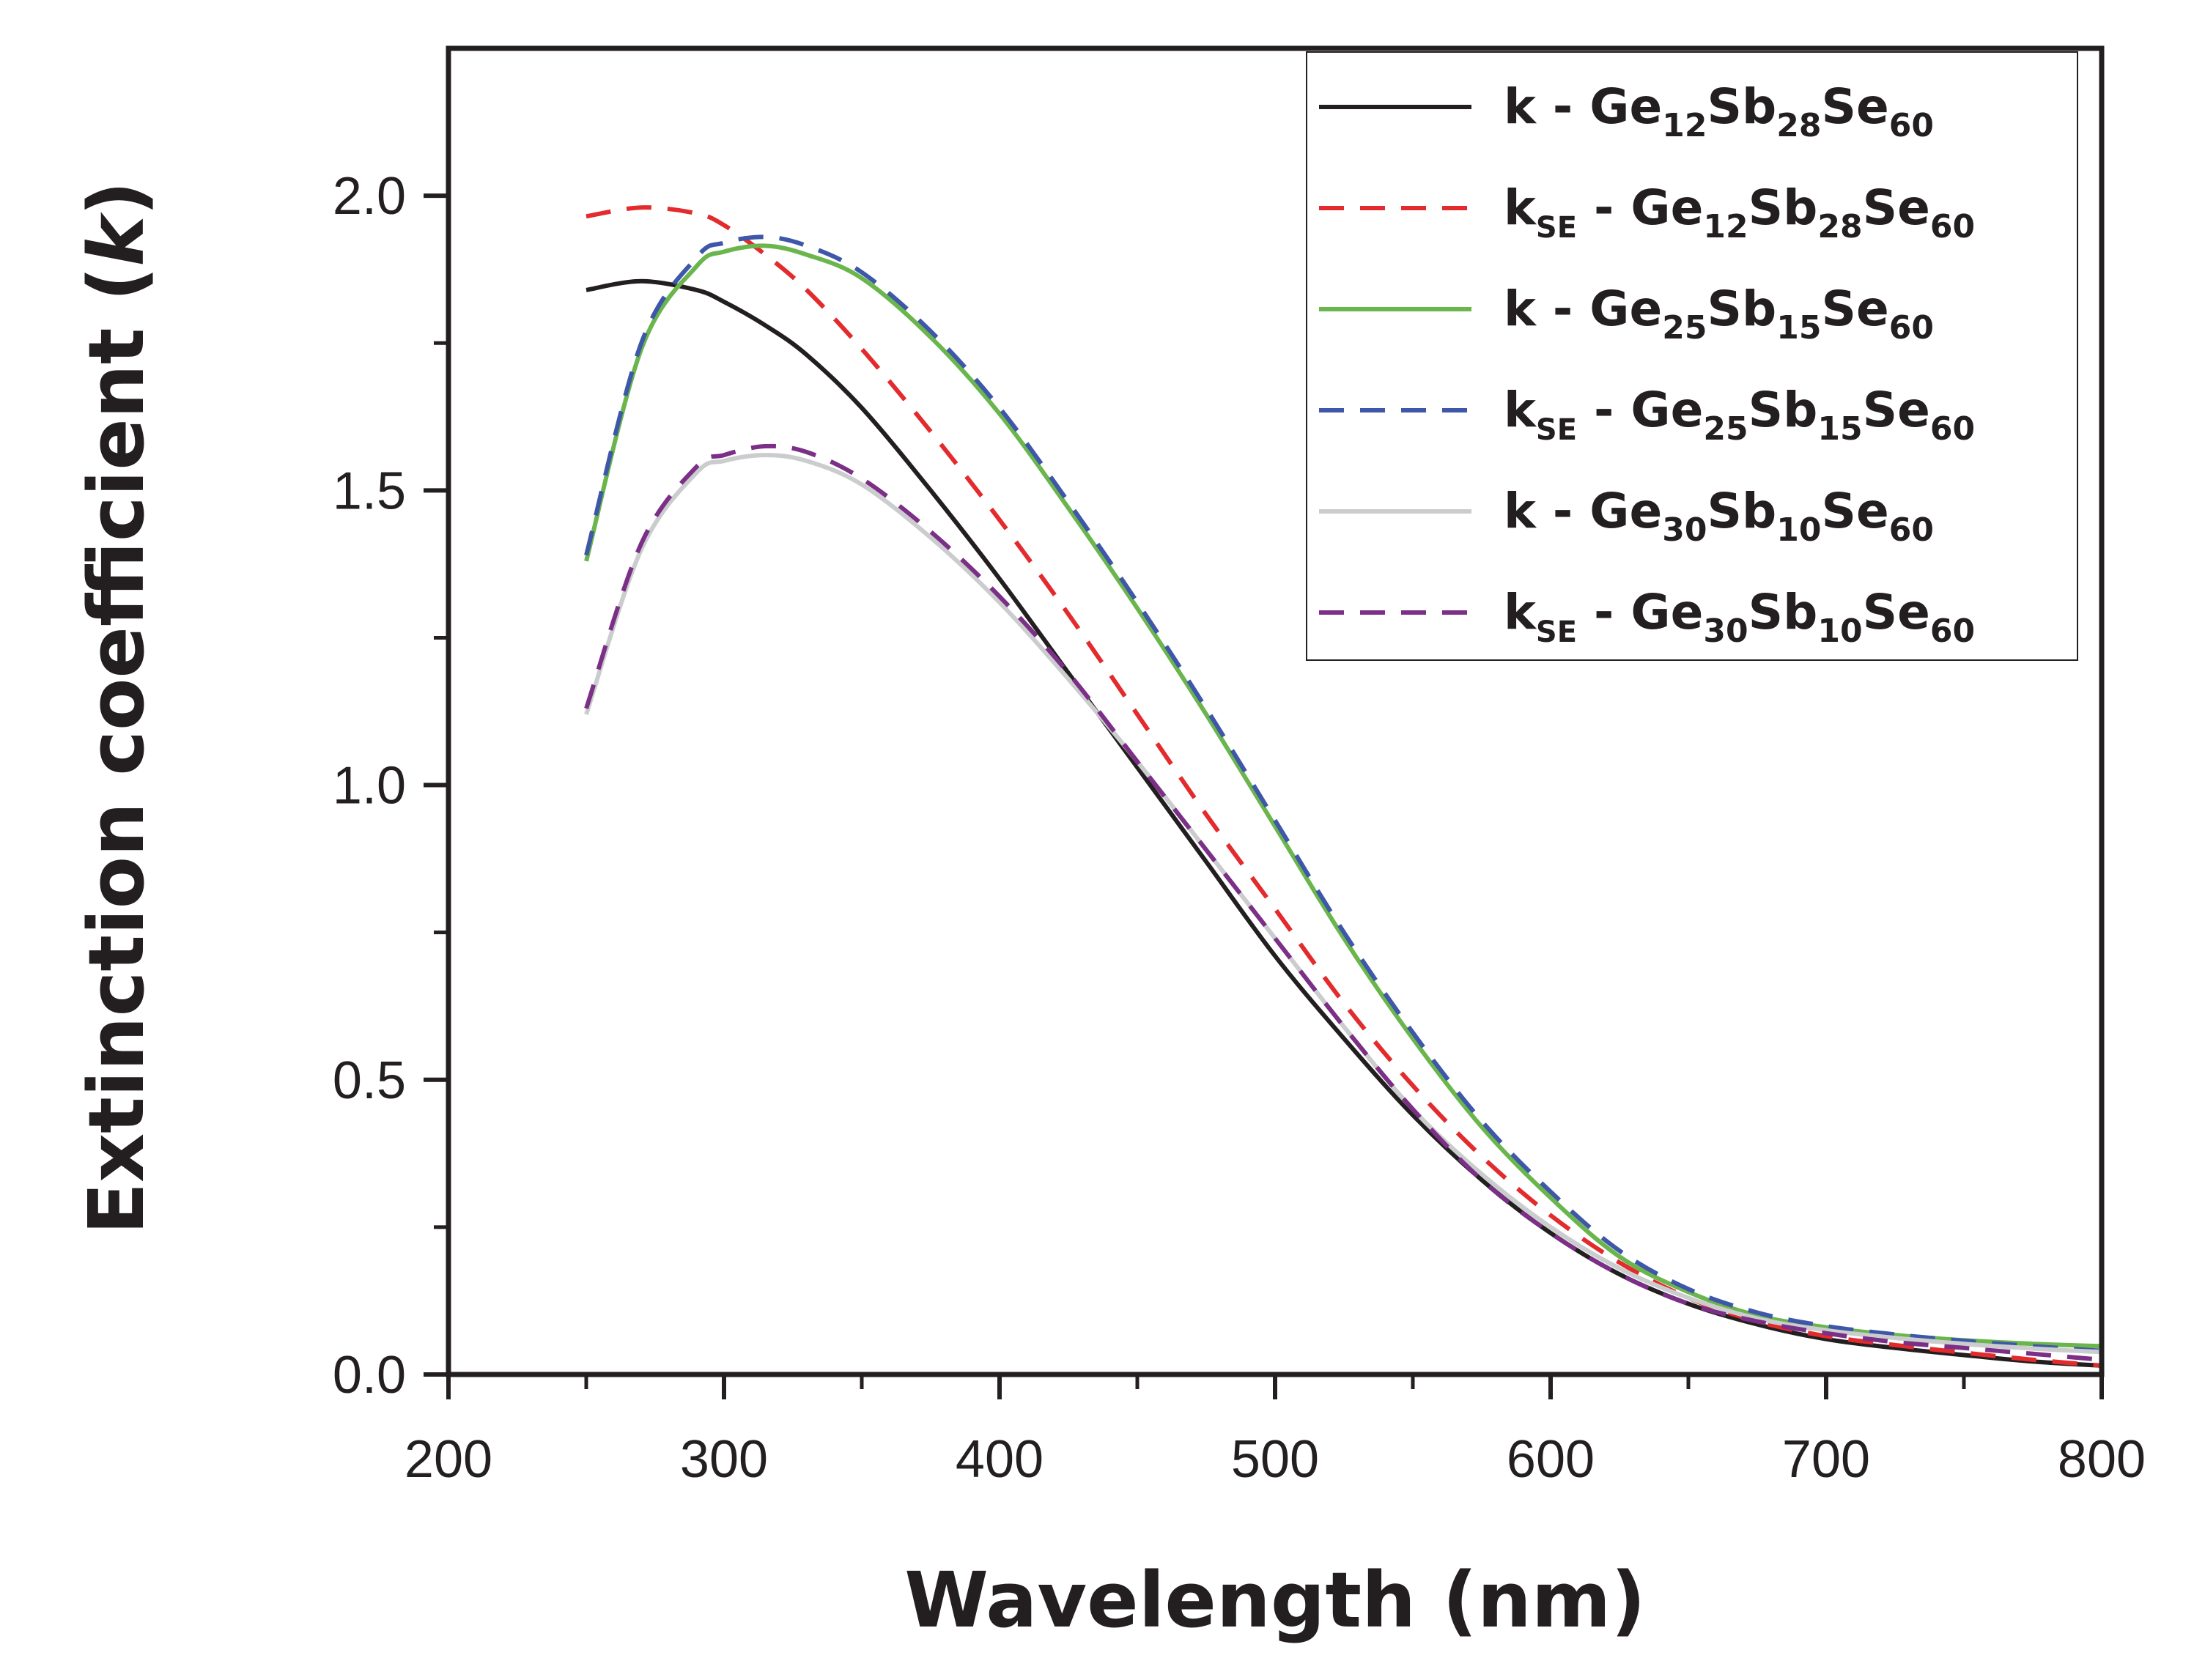 This screenshot has width=2194, height=1680. Describe the element at coordinates (369, 196) in the screenshot. I see `y-tick-label: 2.0` at that location.